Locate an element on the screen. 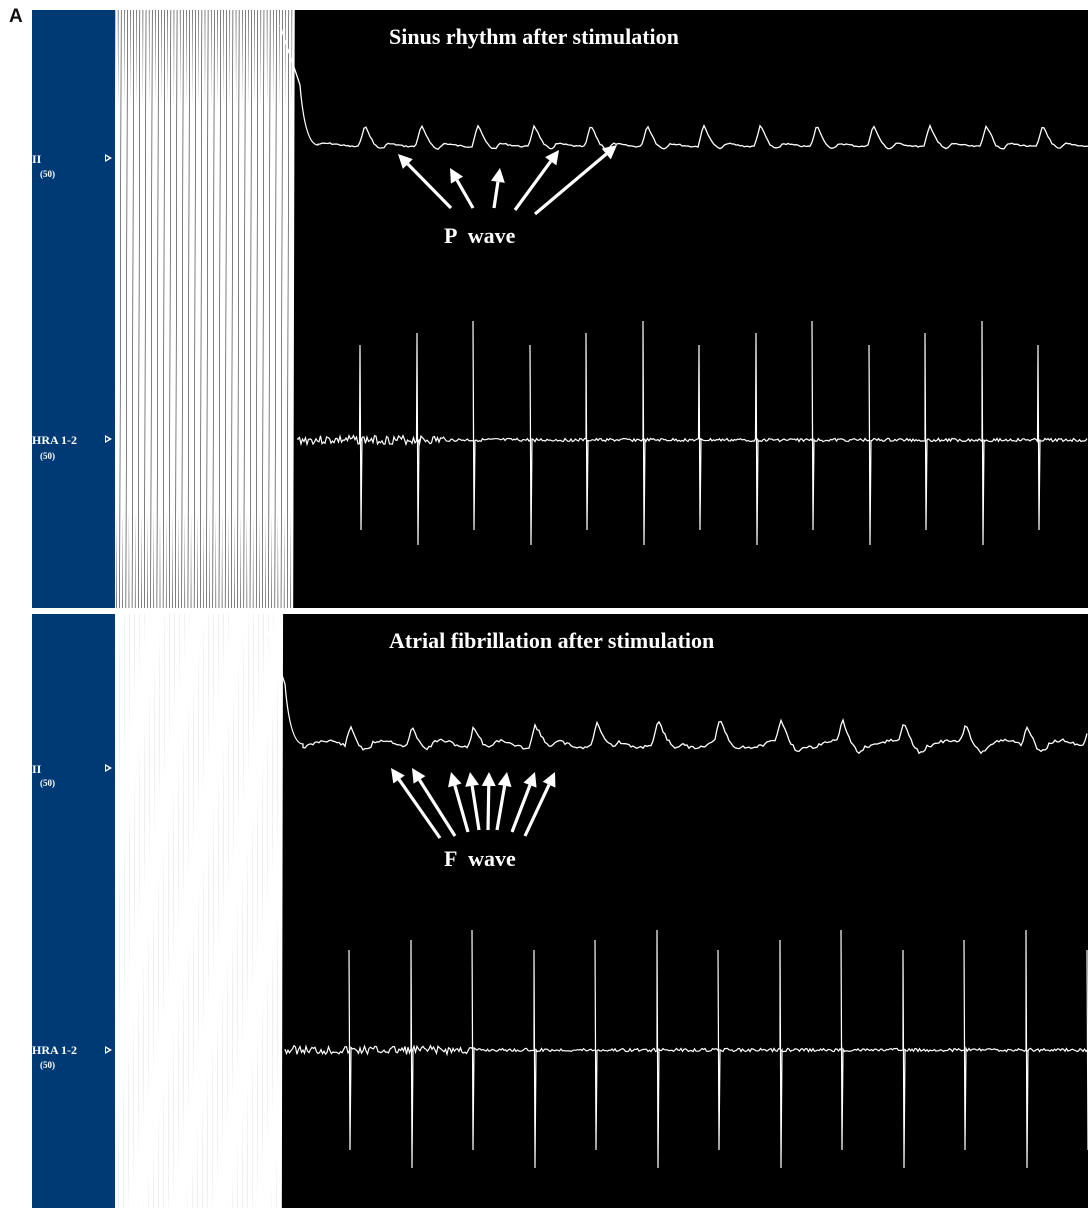  channel-label-ii: II is located at coordinates (37, 769).